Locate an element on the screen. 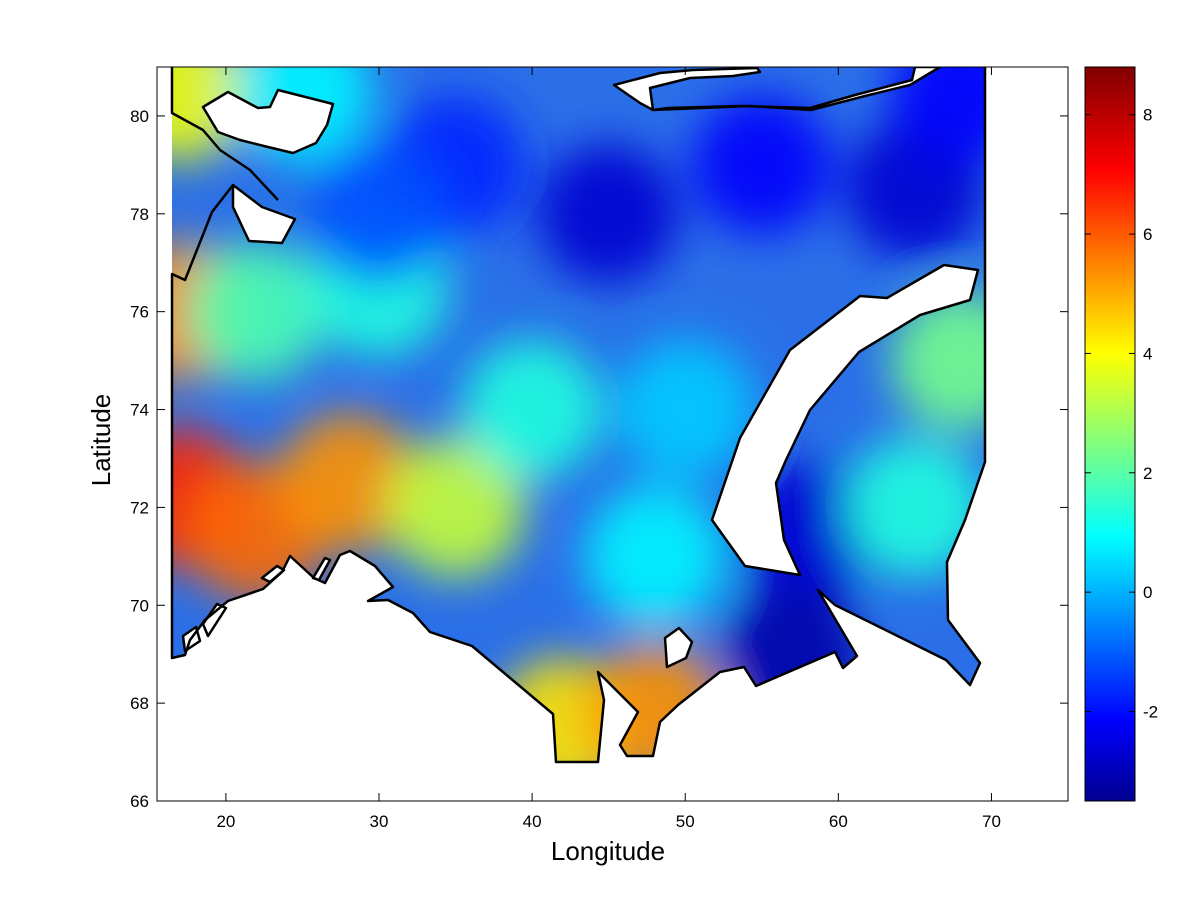 This screenshot has height=900, width=1200. franz-josef-land-west is located at coordinates (687, 89).